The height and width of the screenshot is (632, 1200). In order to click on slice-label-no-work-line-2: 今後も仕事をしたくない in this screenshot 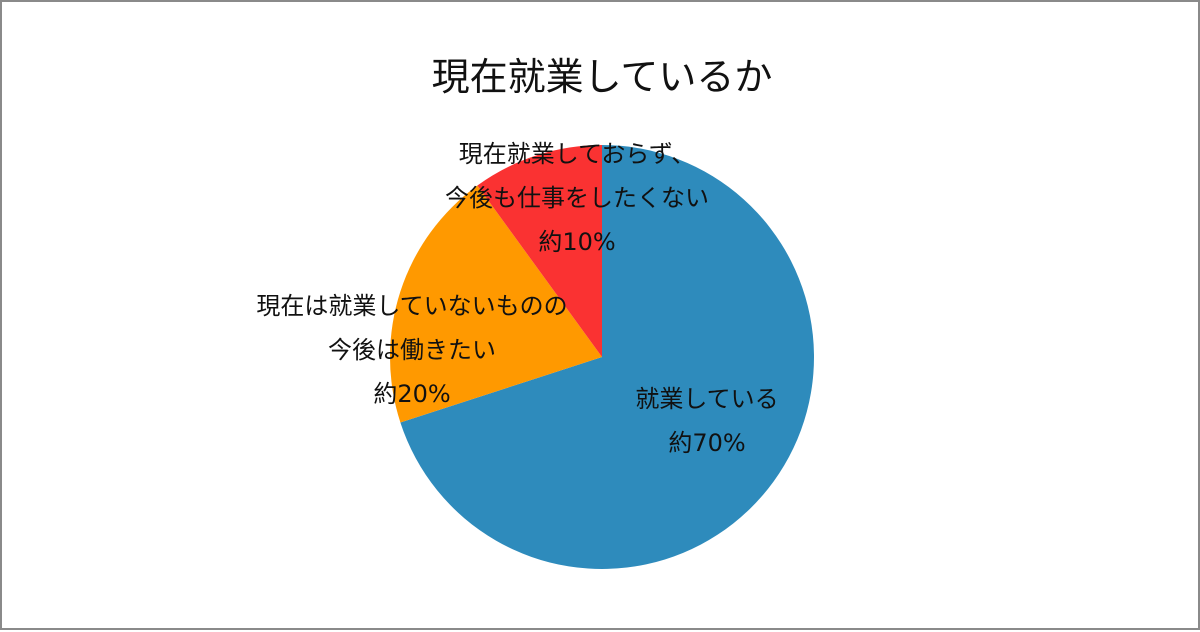, I will do `click(577, 198)`.